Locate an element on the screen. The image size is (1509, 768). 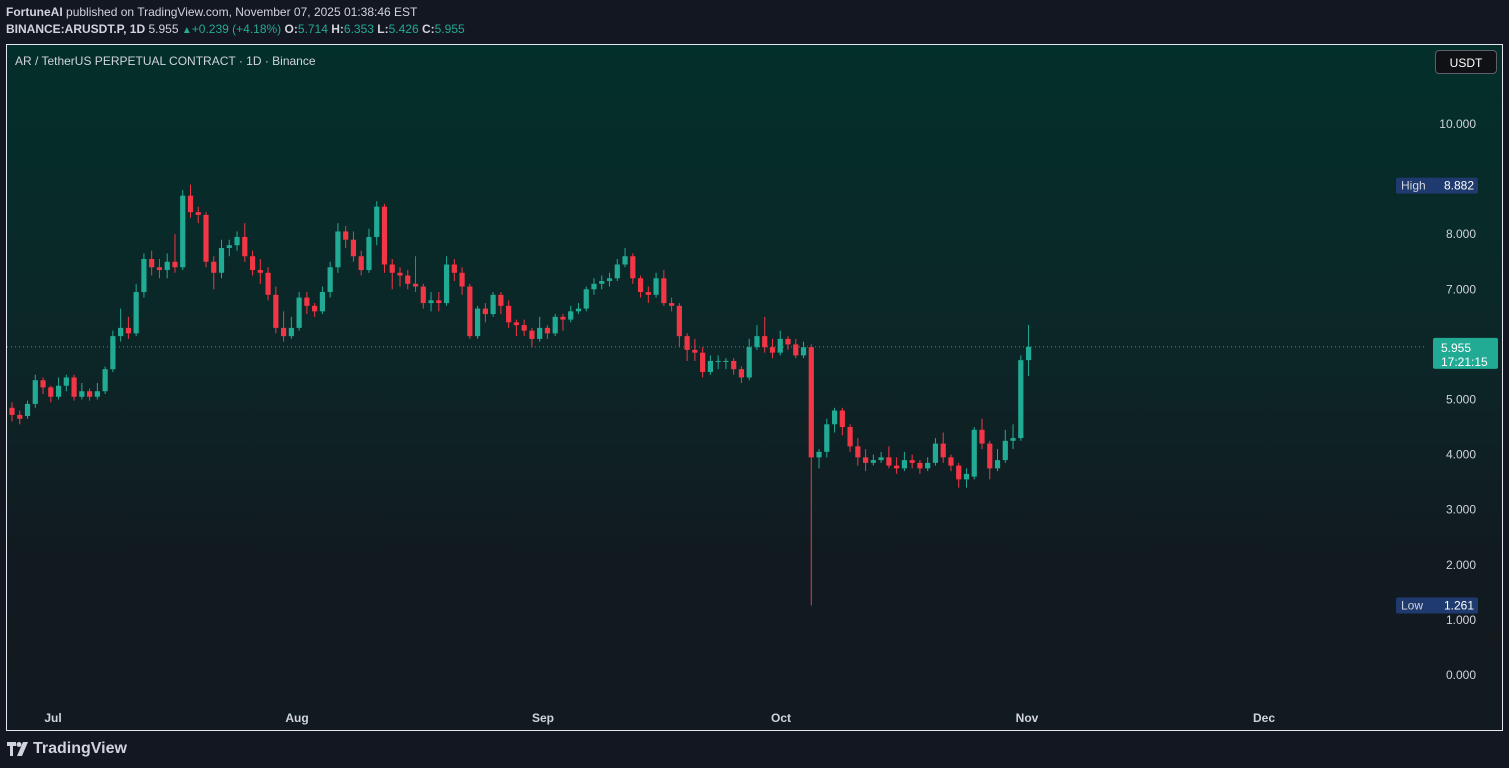
tradingview-logo: TradingView is located at coordinates (67, 749).